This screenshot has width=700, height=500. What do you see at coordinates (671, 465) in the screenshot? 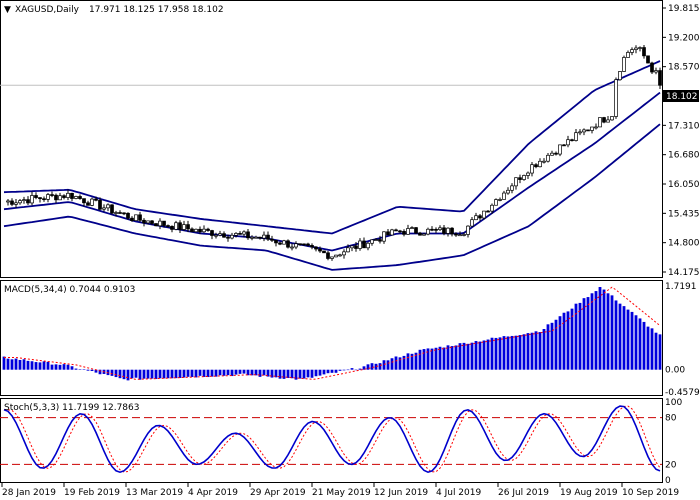
I see `stoch-tick-label: 20` at bounding box center [671, 465].